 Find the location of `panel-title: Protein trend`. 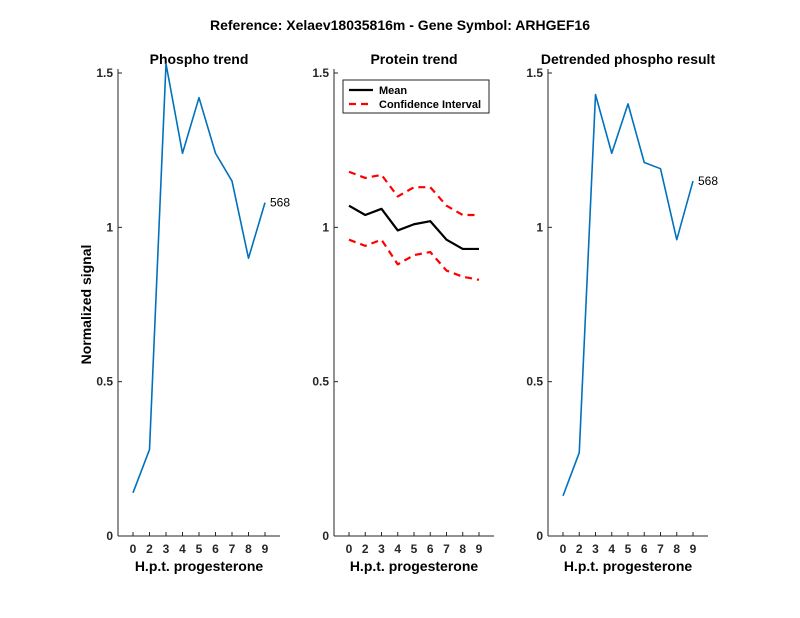

panel-title: Protein trend is located at coordinates (413, 59).